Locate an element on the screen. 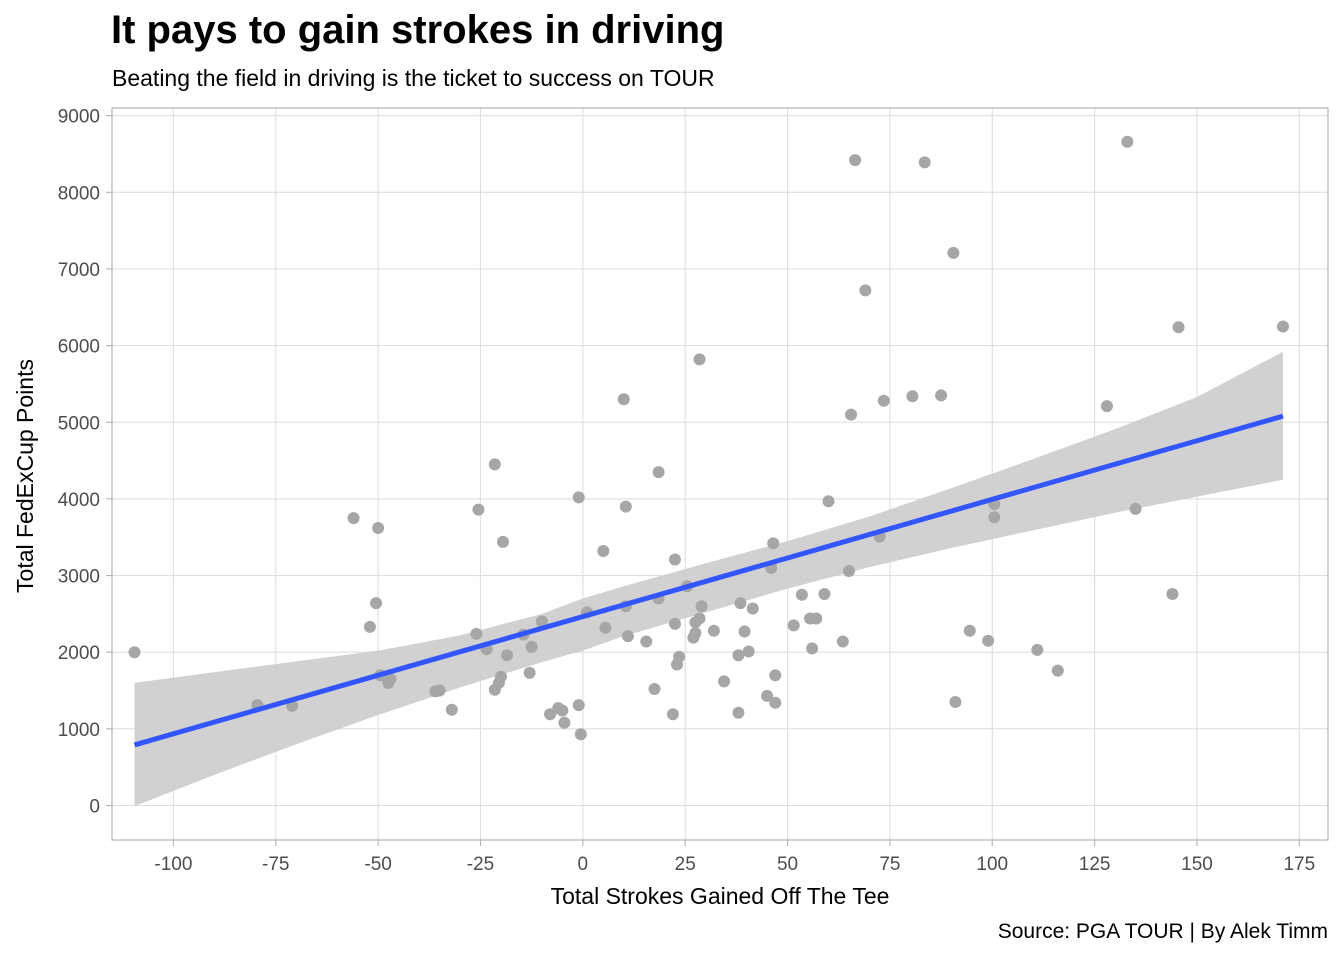 The height and width of the screenshot is (960, 1344). y-tick-label: 8000 is located at coordinates (79, 193).